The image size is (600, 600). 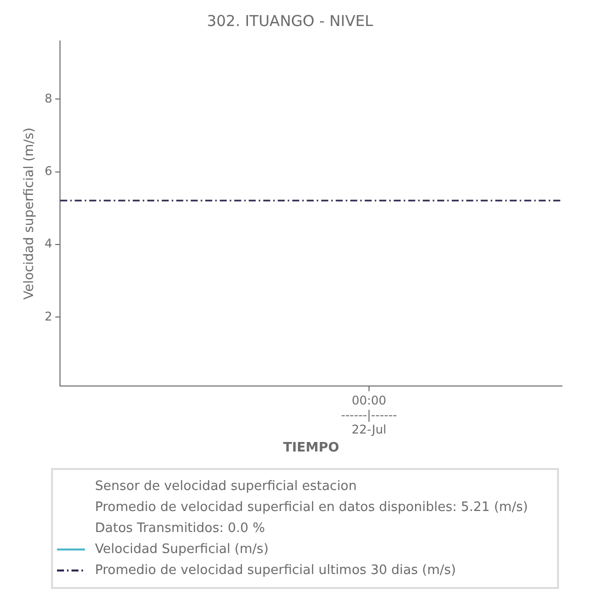 I want to click on text: Sensor de velocidad superficial estacion, so click(x=226, y=486).